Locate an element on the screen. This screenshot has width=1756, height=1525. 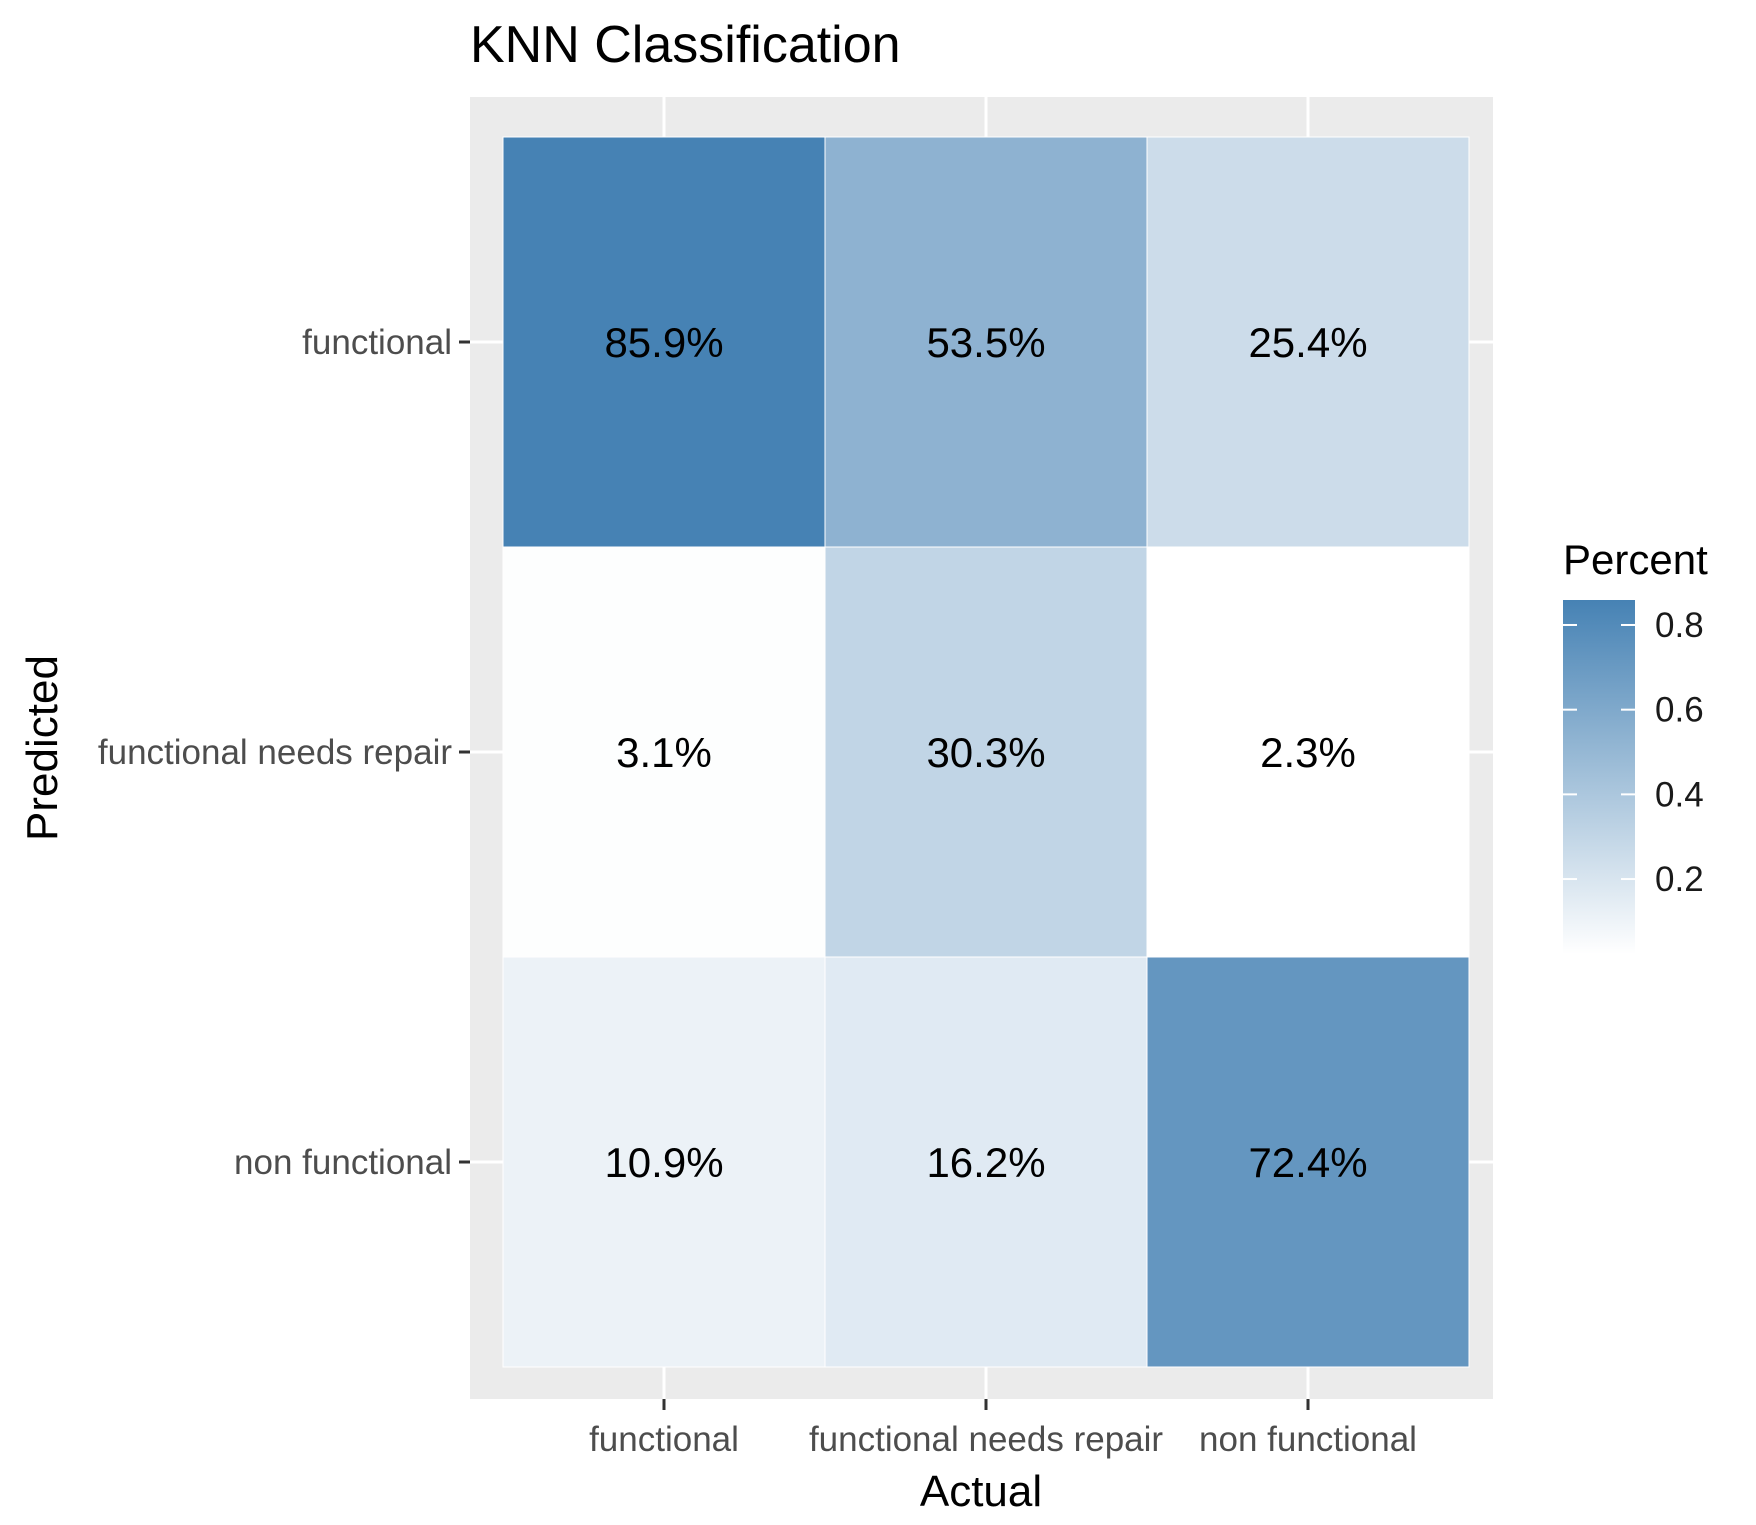
legend-ticks: 0.2 0.4 0.6 0.8 is located at coordinates (1633, 752).